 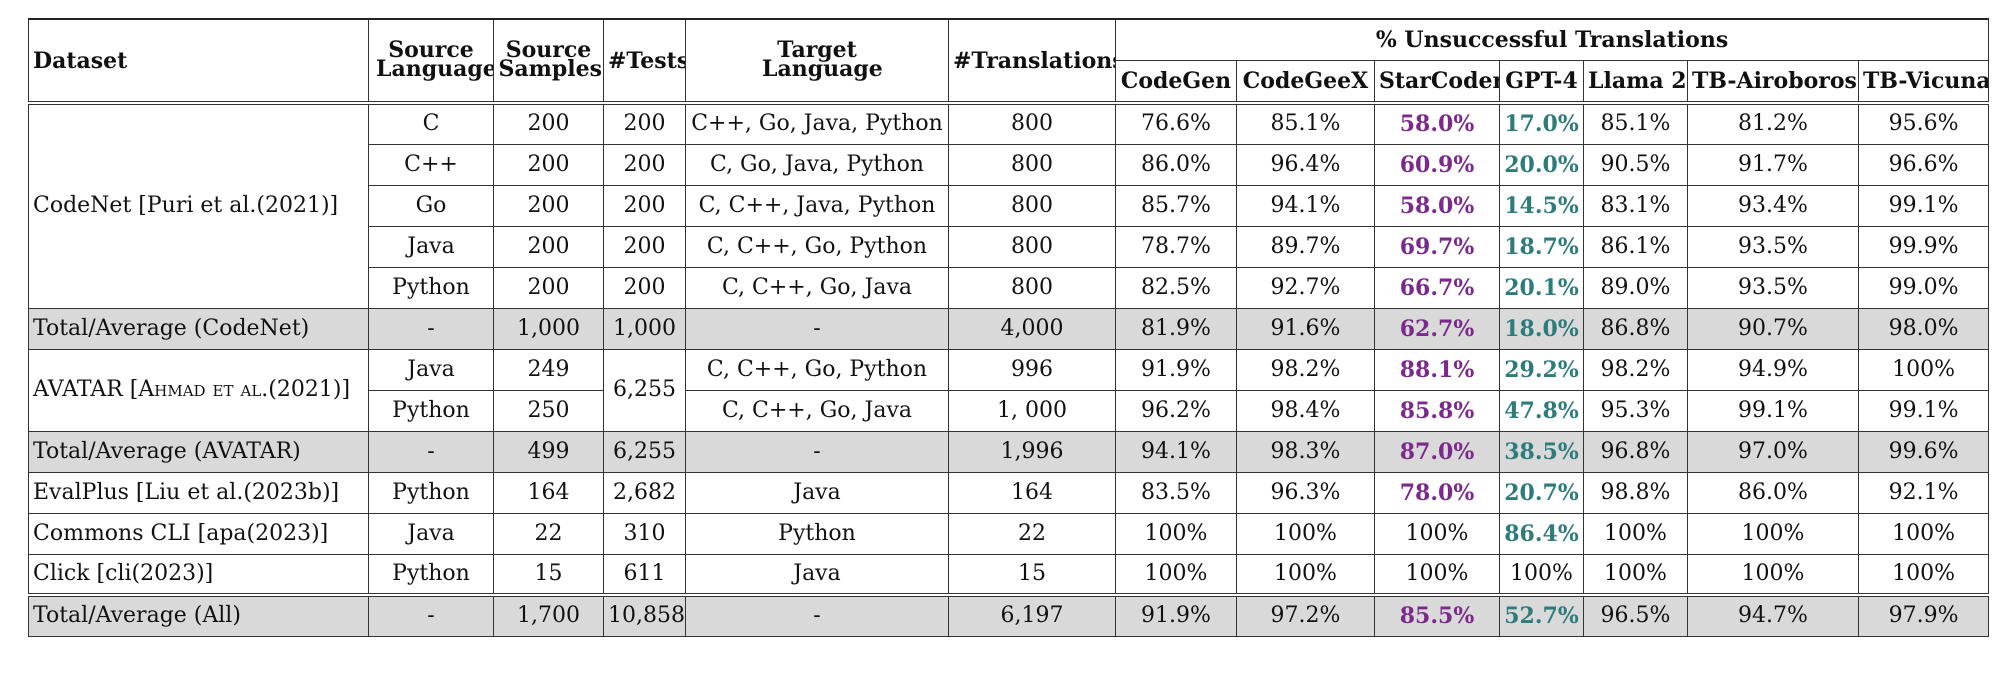 I want to click on cell-target-language: C++, Go, Java, Python, so click(x=817, y=123).